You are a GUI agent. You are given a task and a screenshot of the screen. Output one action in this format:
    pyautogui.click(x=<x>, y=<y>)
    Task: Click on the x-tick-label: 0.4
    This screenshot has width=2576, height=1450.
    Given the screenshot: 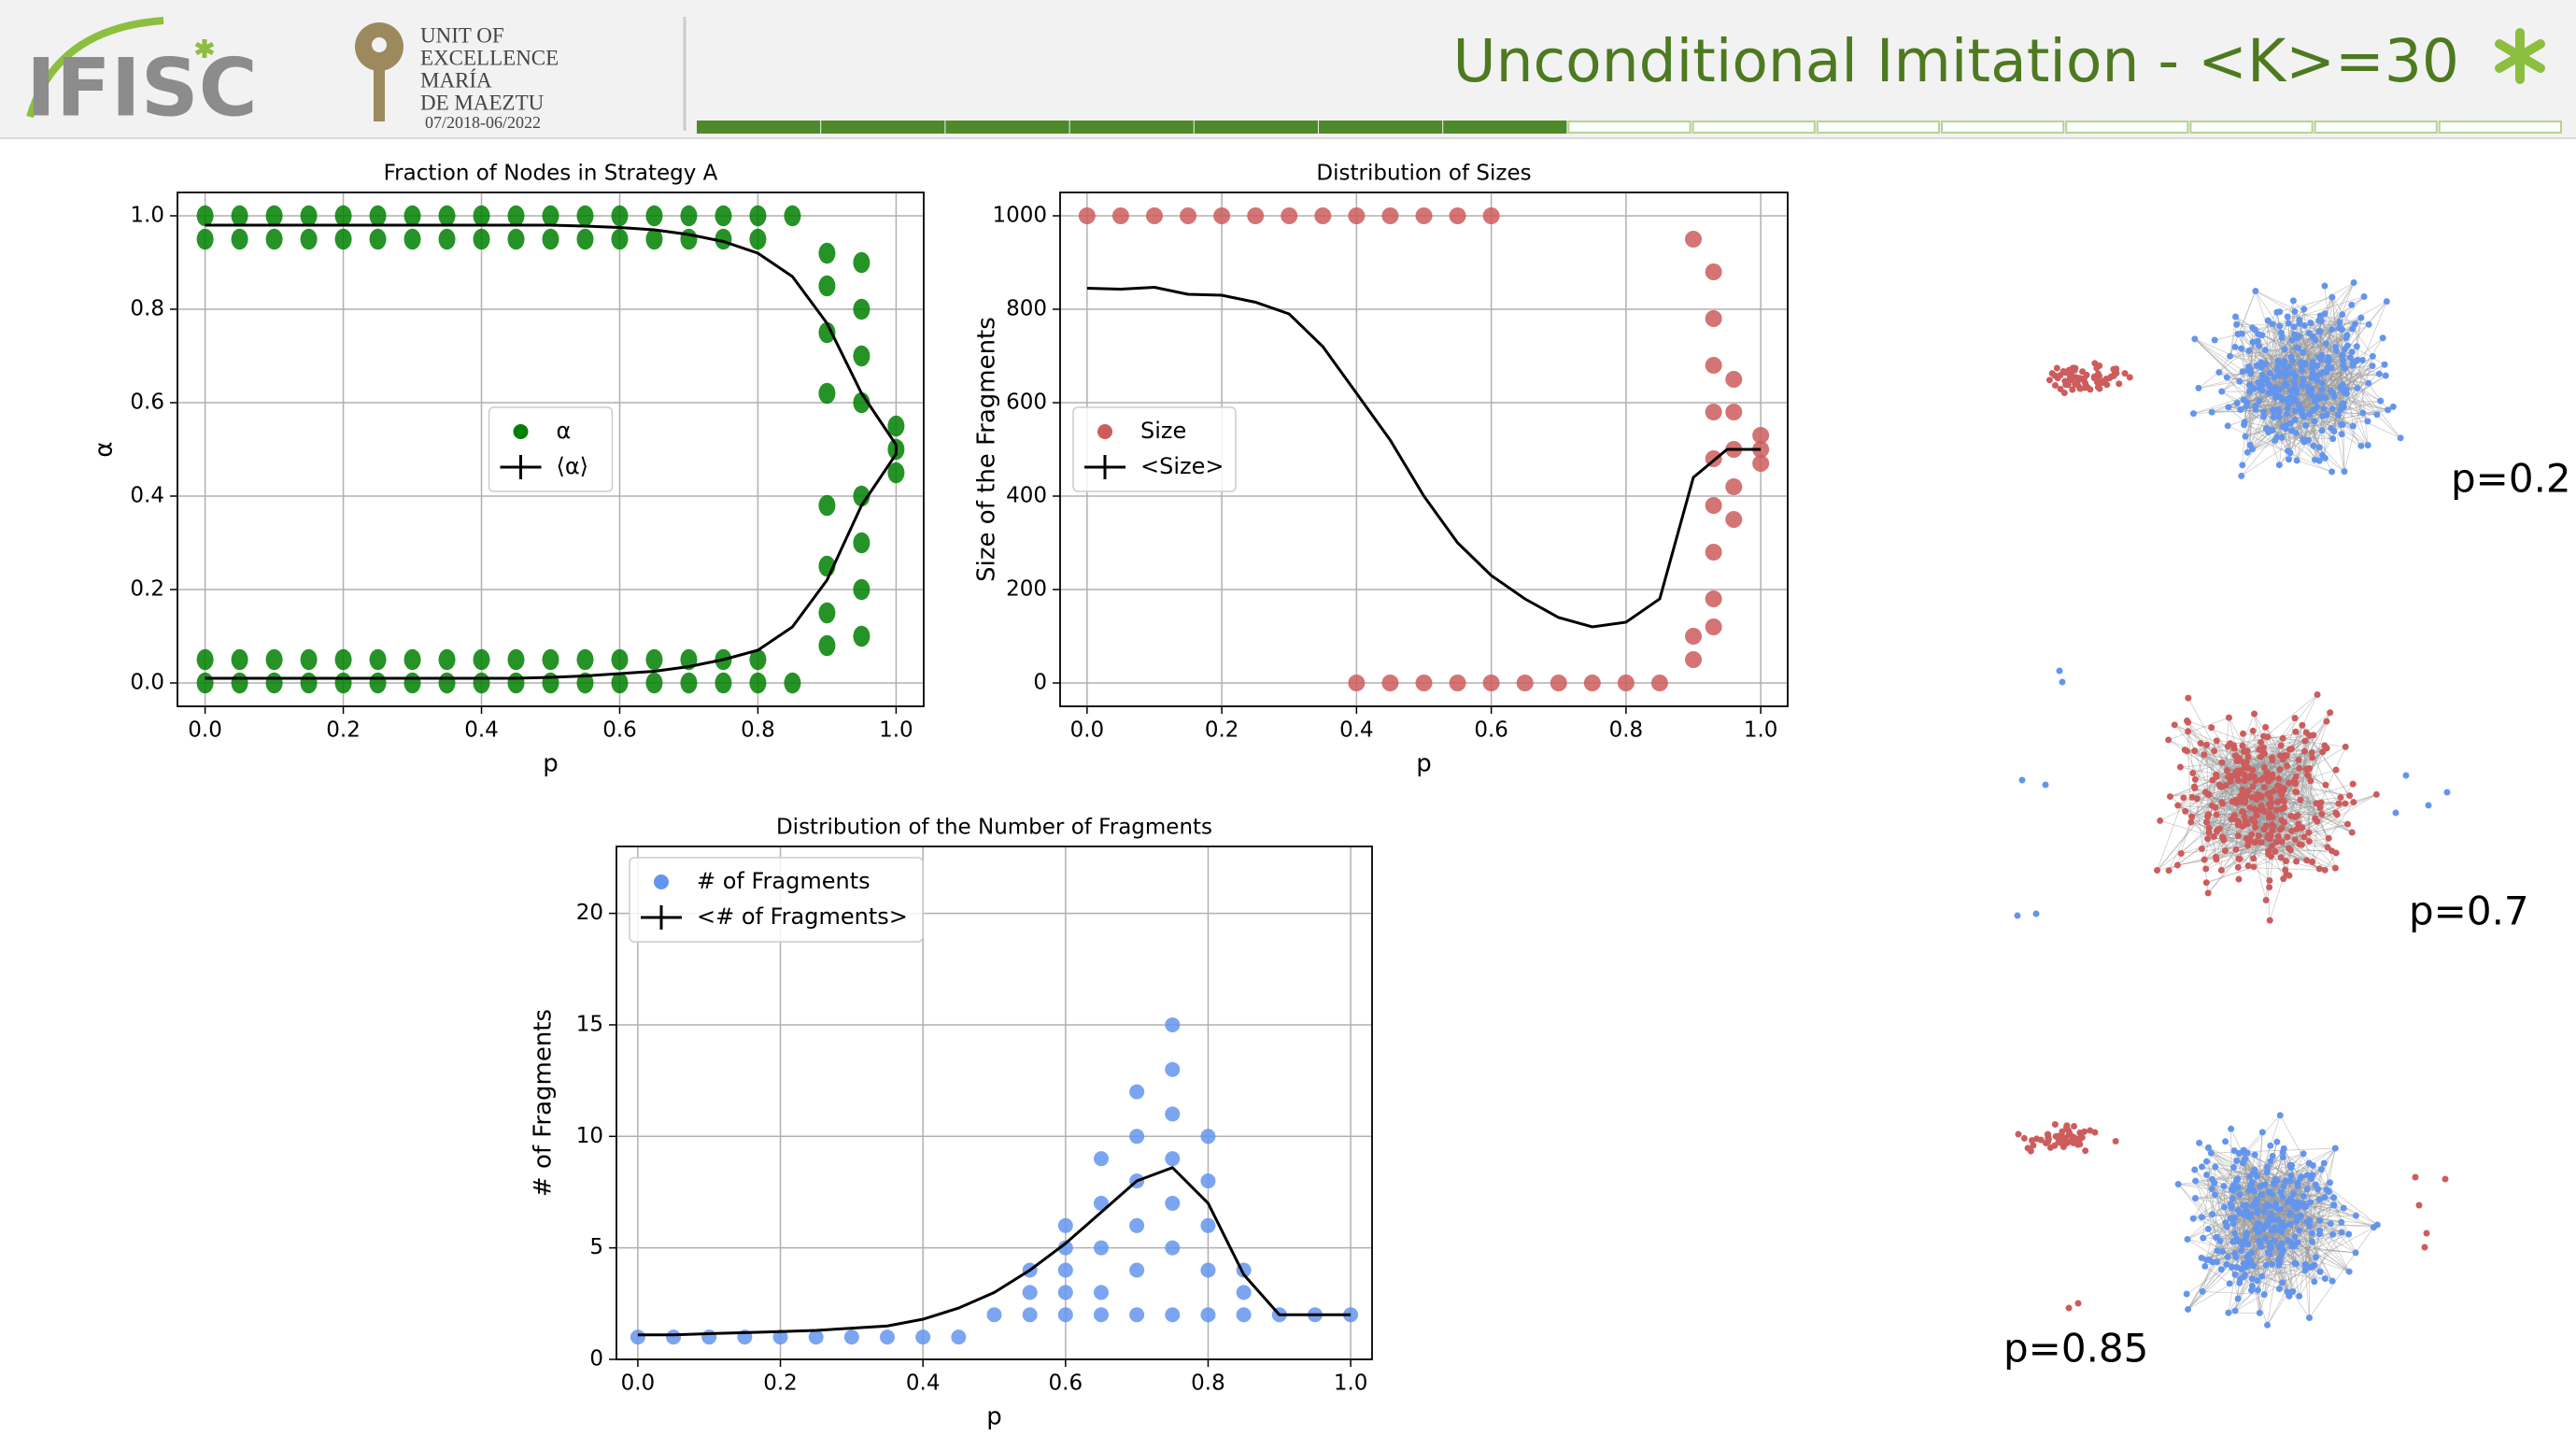 What is the action you would take?
    pyautogui.click(x=1356, y=730)
    